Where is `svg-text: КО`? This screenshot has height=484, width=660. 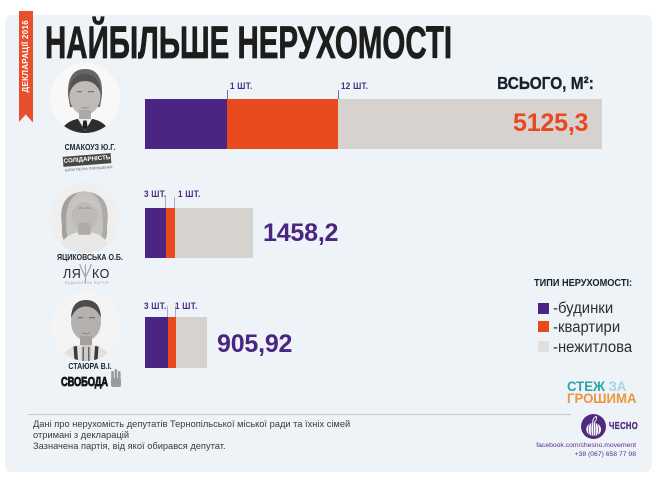 svg-text: КО is located at coordinates (101, 274).